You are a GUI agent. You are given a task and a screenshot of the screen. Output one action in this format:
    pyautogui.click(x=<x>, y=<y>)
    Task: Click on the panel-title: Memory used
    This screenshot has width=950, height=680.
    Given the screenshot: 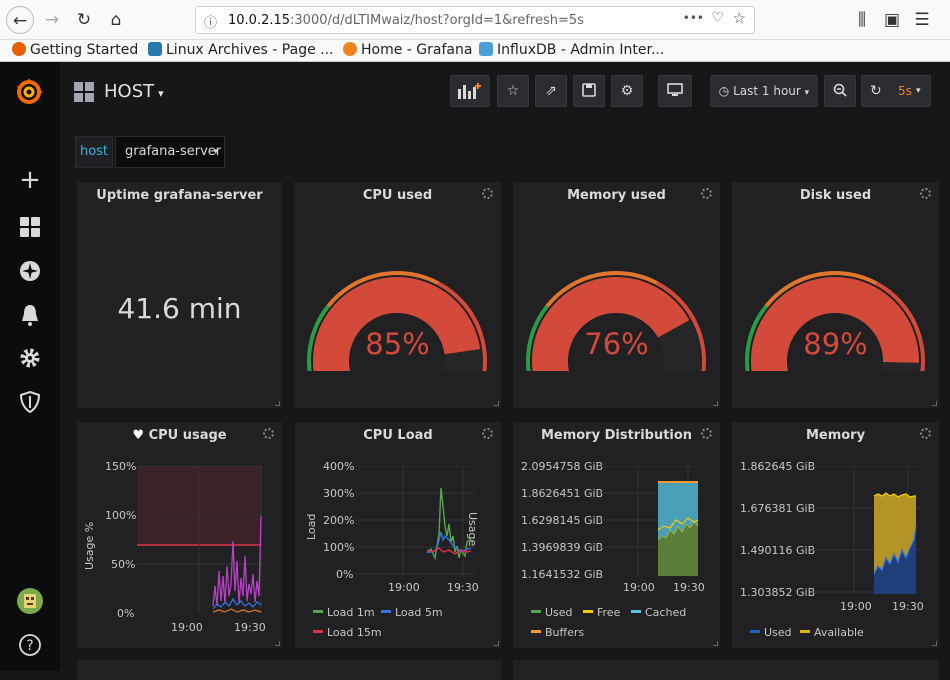 What is the action you would take?
    pyautogui.click(x=616, y=195)
    